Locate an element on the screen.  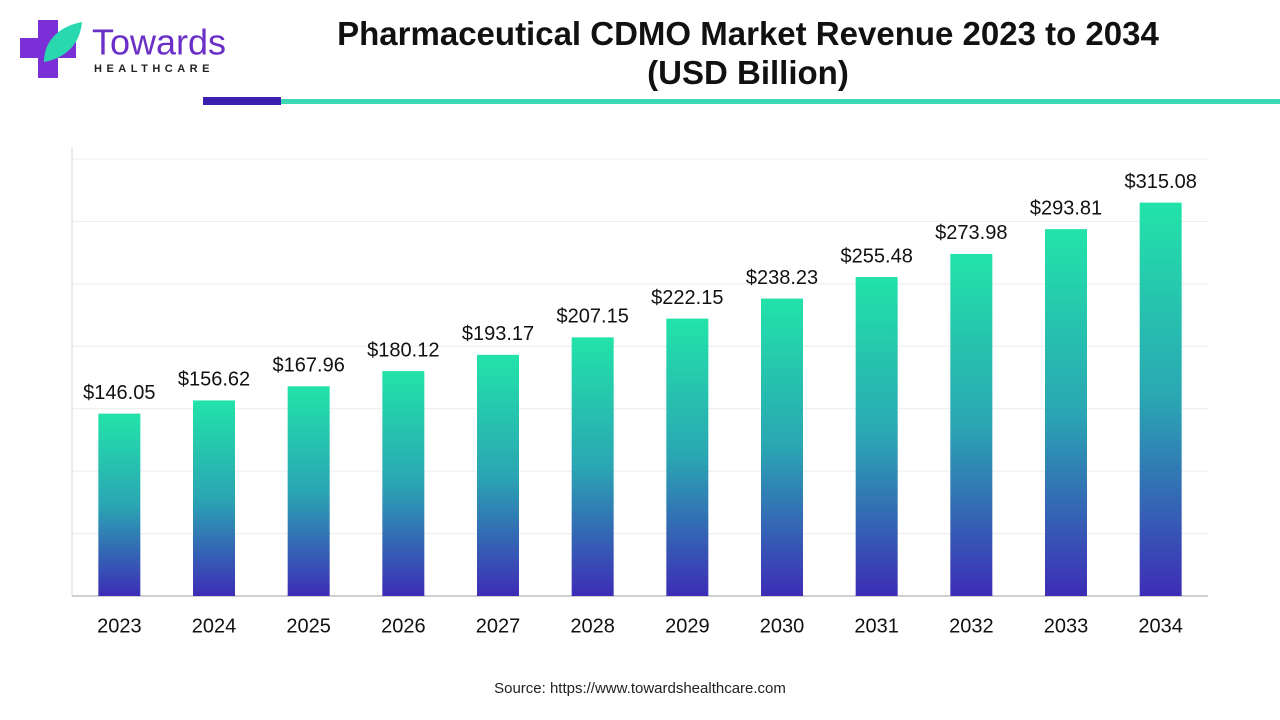
x-tick-label: 2033 is located at coordinates (1066, 626).